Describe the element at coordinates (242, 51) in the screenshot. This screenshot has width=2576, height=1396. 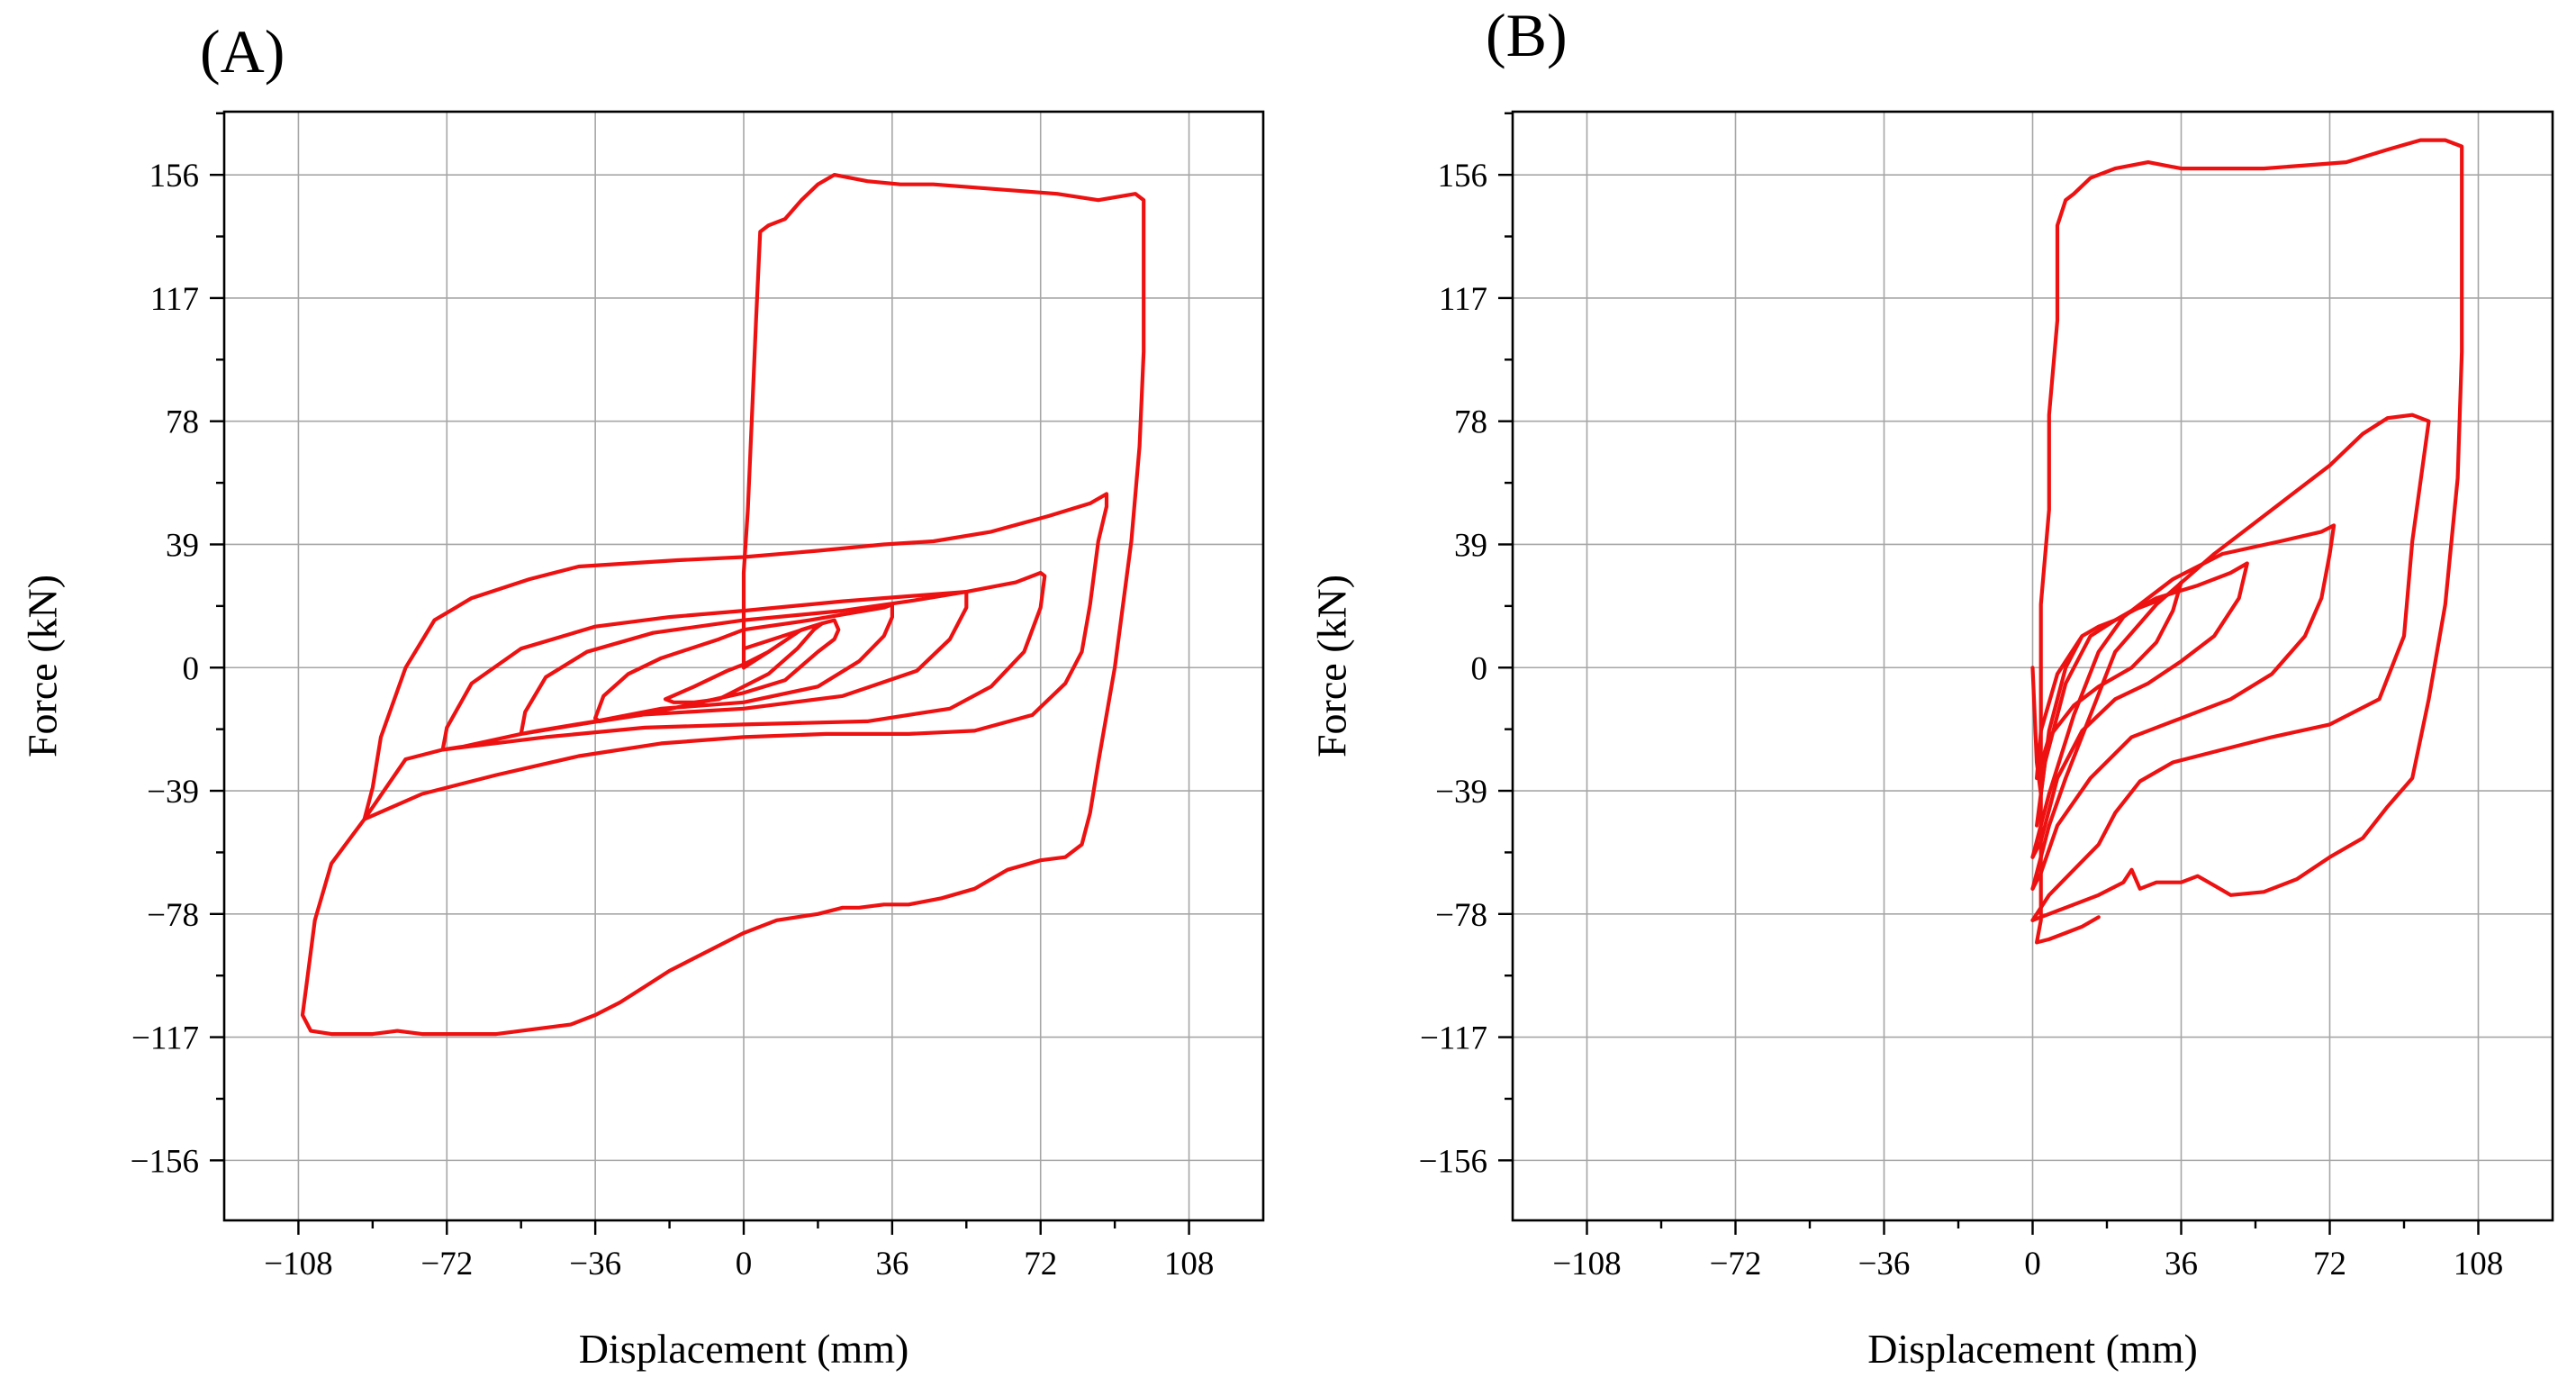
I see `panel-label: (A)` at that location.